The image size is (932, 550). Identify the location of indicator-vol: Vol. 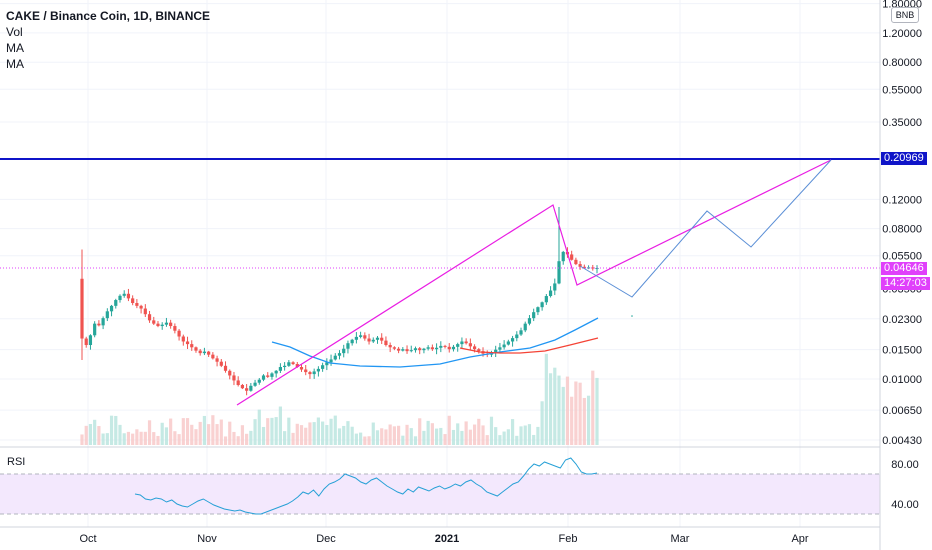
(14, 32).